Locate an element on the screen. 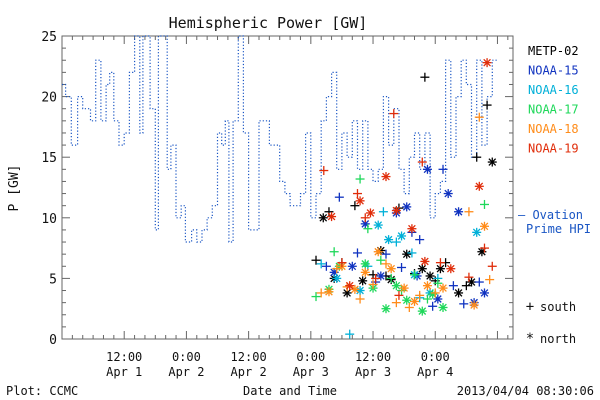  marker-label-south: south is located at coordinates (558, 307).